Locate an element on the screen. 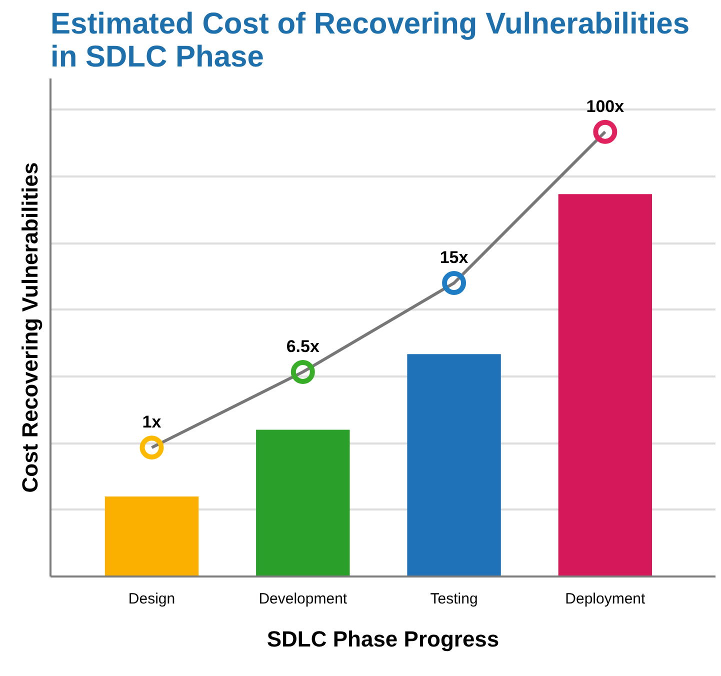  chart-title: Estimated Cost of Recovering Vulnerabilities in SDLC Phase is located at coordinates (370, 41).